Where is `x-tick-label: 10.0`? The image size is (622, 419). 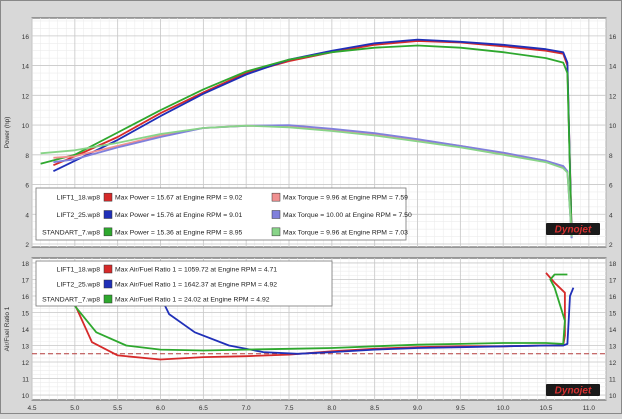 x-tick-label: 10.0 is located at coordinates (503, 408).